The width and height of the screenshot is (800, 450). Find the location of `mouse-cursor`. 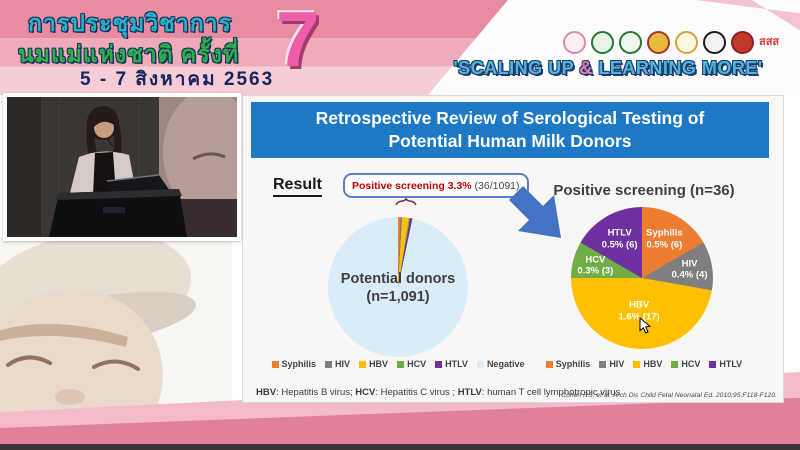

mouse-cursor is located at coordinates (645, 325).